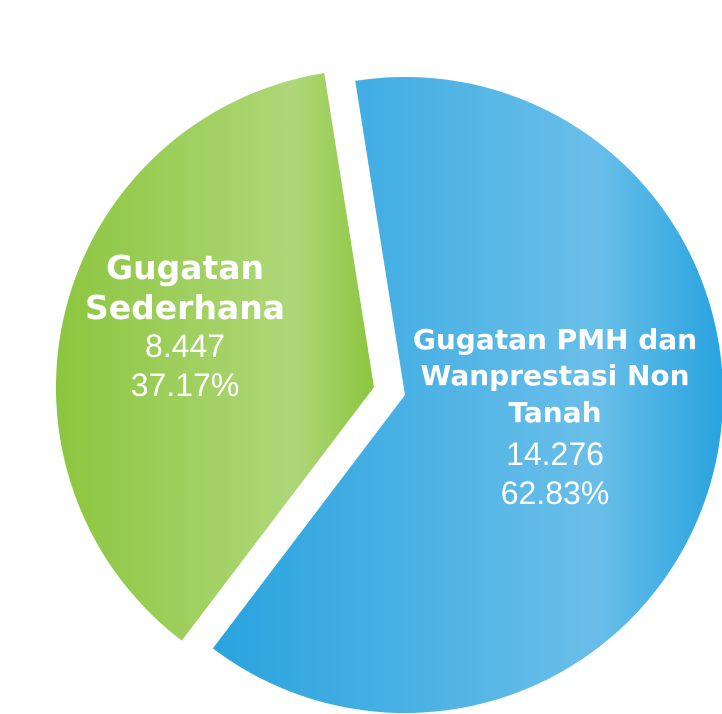 This screenshot has width=722, height=714. What do you see at coordinates (185, 384) in the screenshot?
I see `percentage-label: 37.17%` at bounding box center [185, 384].